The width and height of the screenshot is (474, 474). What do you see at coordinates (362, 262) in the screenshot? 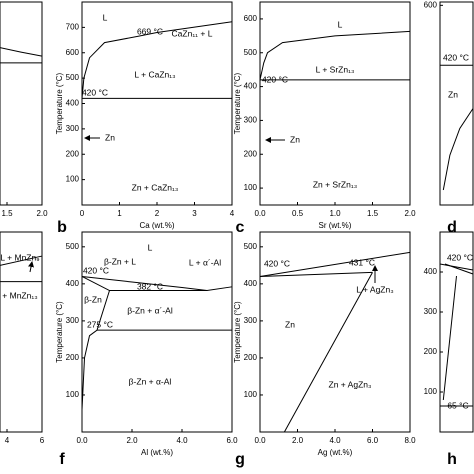
I see `phase-label: 431 °C` at bounding box center [362, 262].